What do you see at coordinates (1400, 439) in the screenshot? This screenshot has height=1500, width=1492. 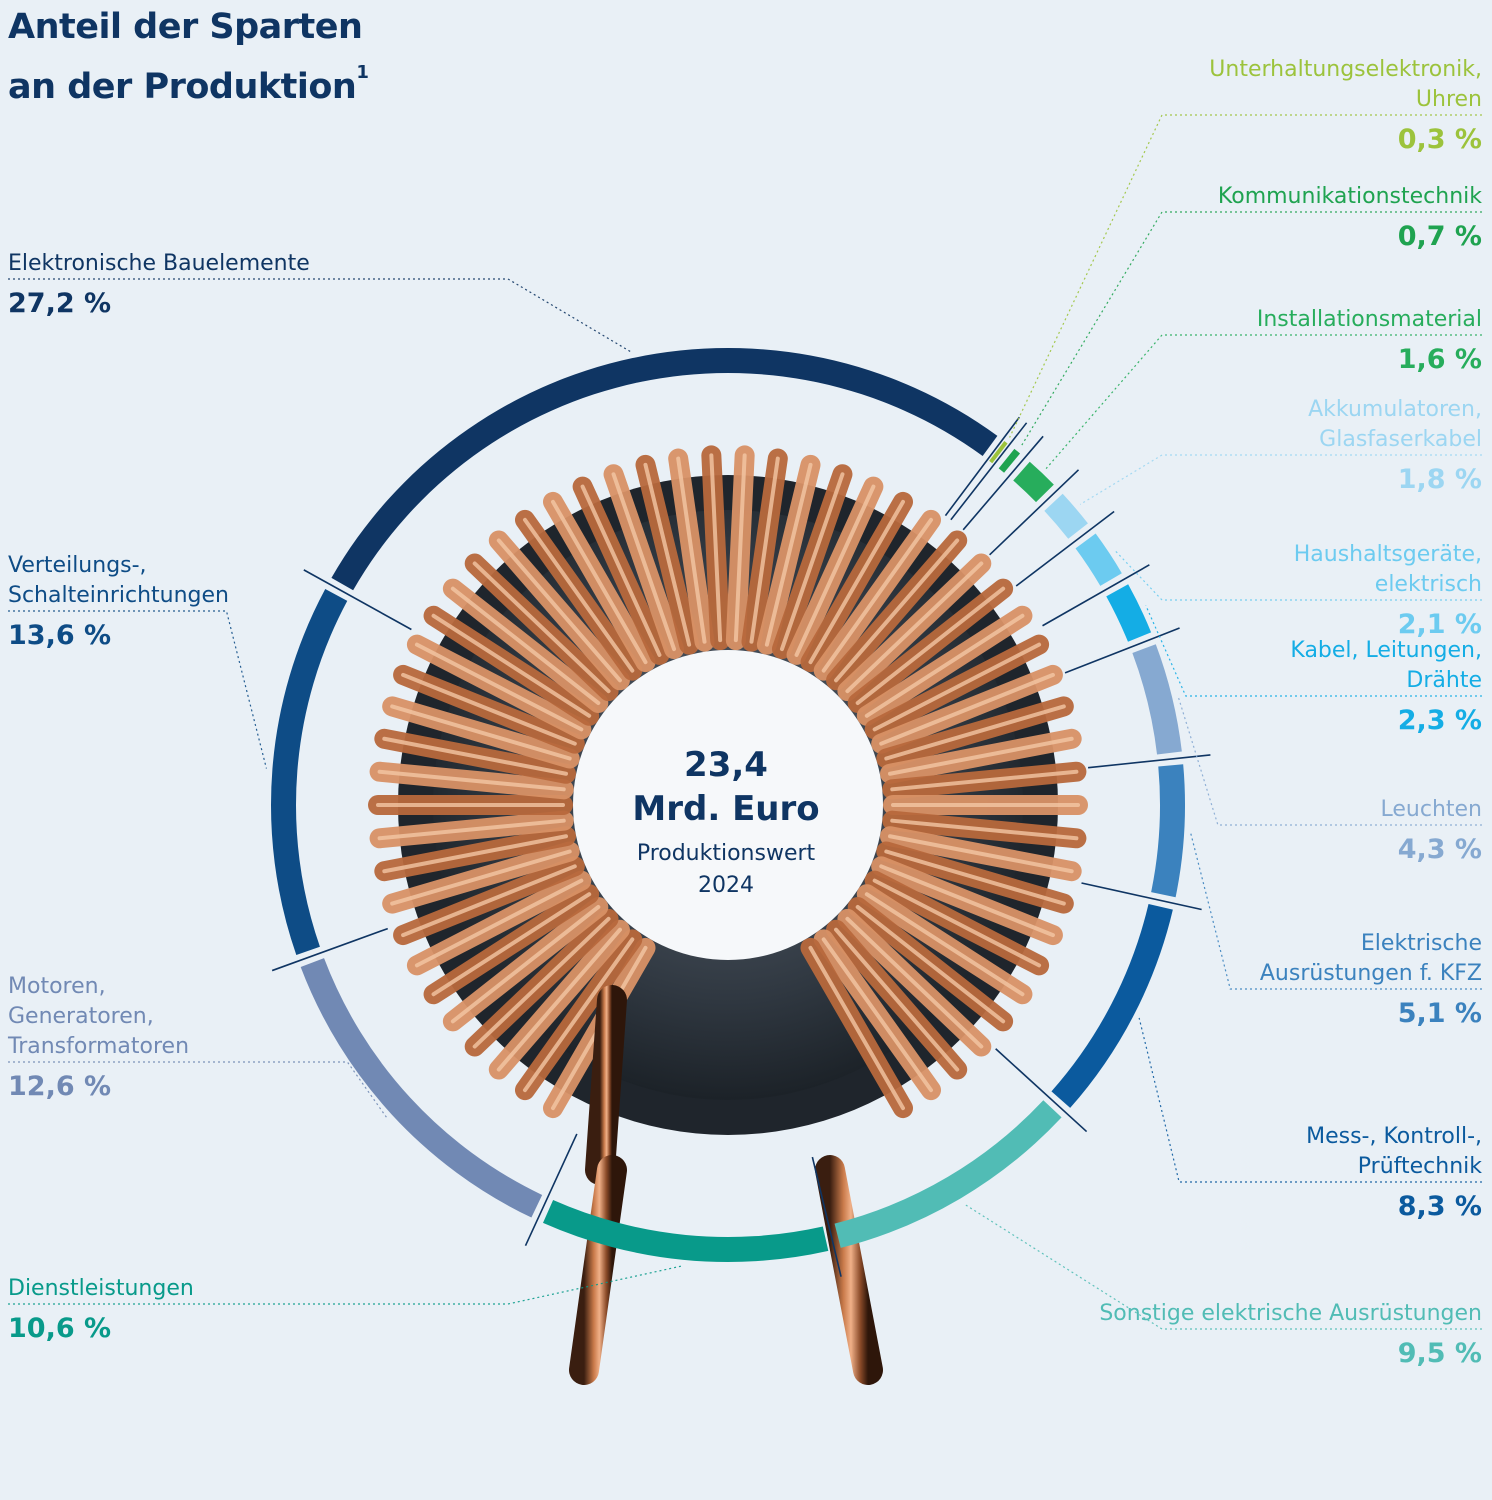 I see `label-akkumulatoren-glasfaserkabel-line-2: Glasfaserkabel` at bounding box center [1400, 439].